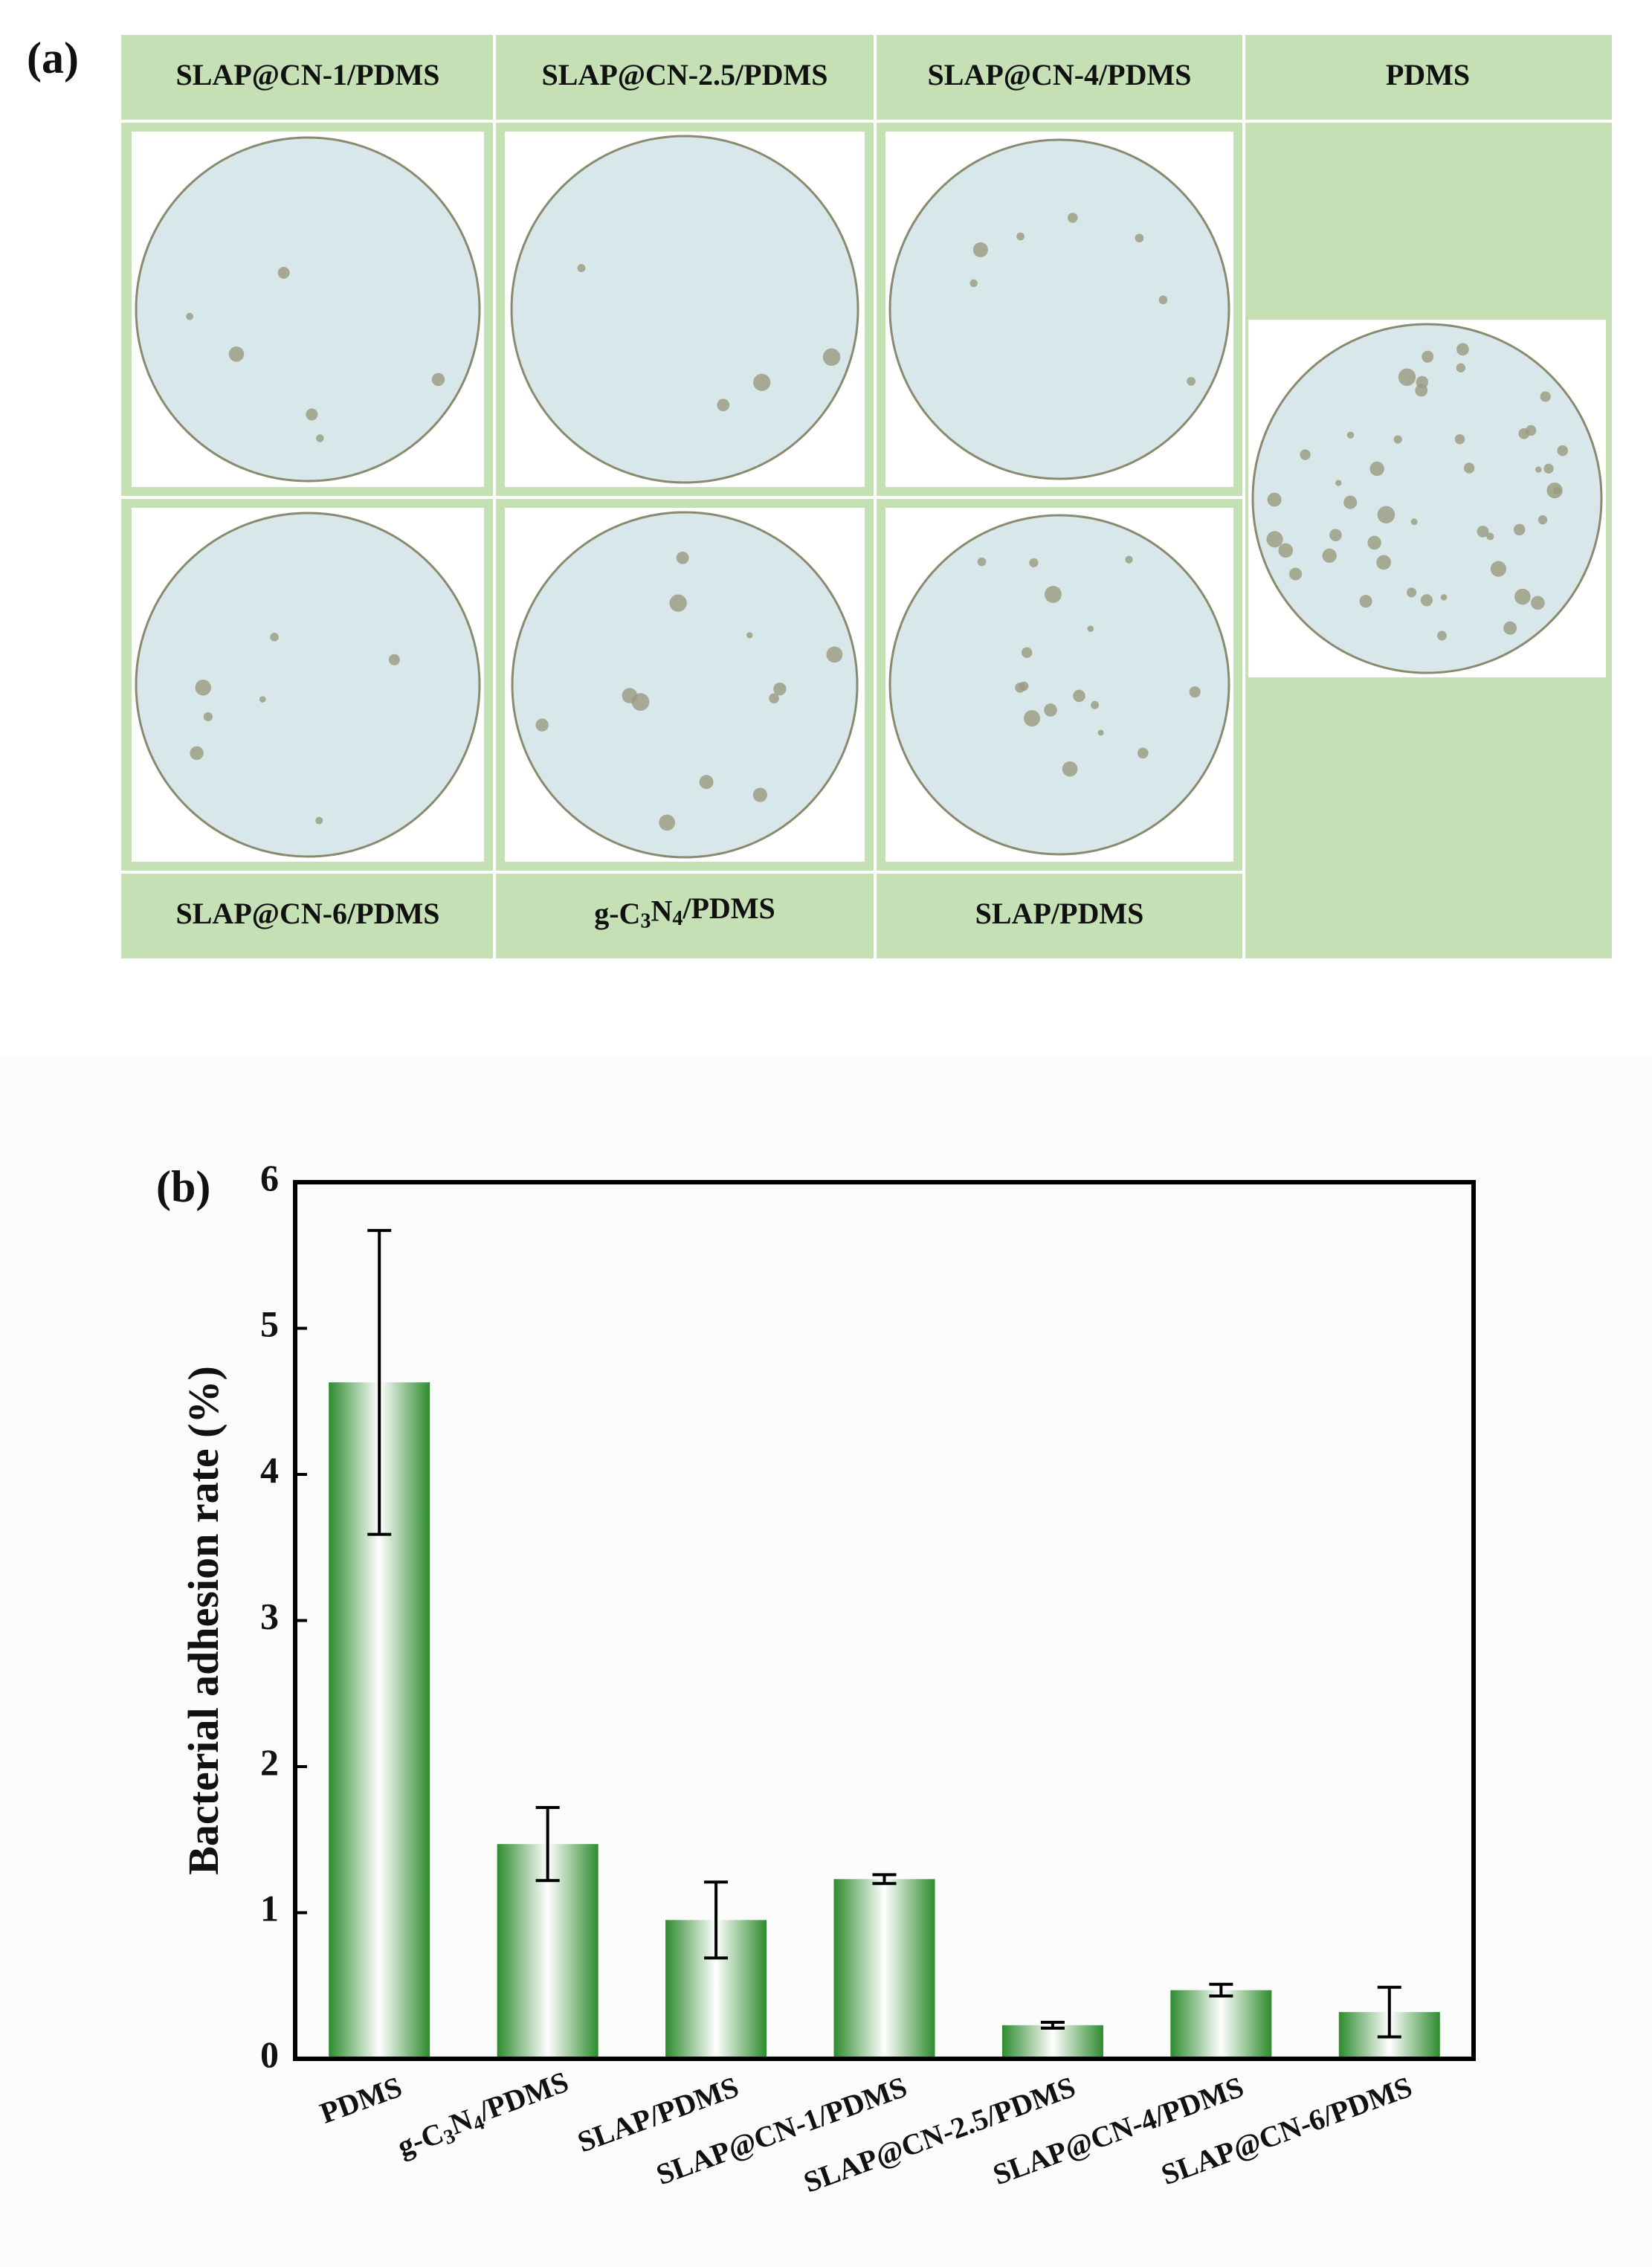 Image resolution: width=1652 pixels, height=2267 pixels. What do you see at coordinates (269, 1470) in the screenshot?
I see `y-tick-label: 4` at bounding box center [269, 1470].